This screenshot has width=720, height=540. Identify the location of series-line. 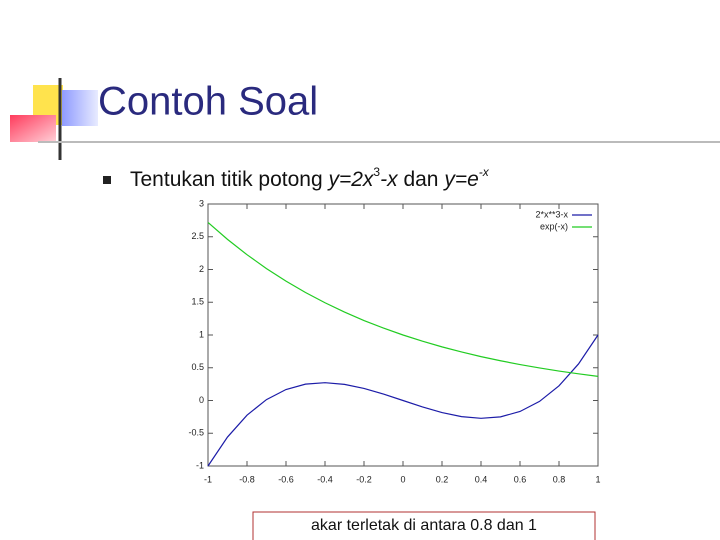
(403, 400).